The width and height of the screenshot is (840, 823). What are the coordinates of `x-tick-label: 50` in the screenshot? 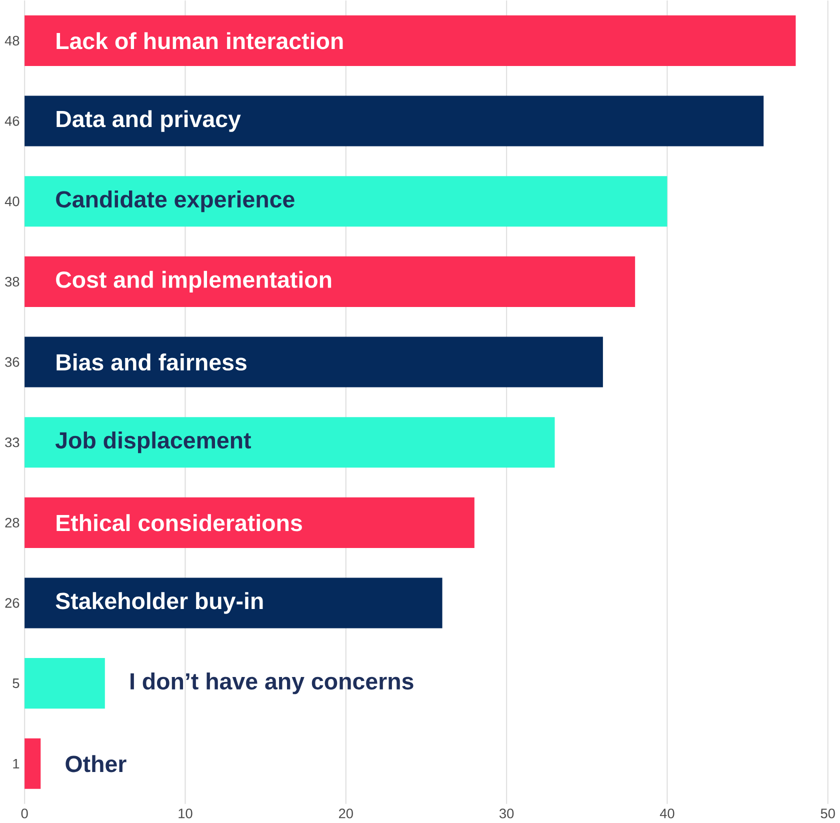 It's located at (827, 813).